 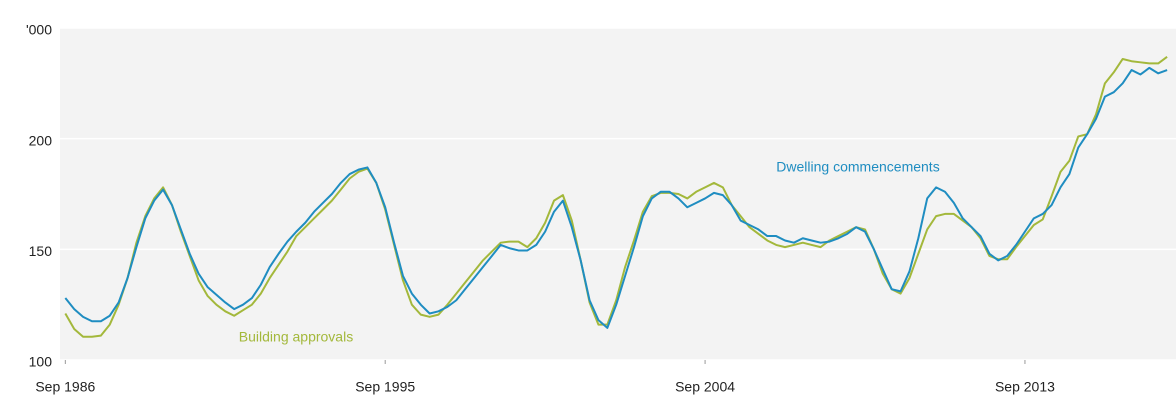 I want to click on x-tick-label: Sep 2013, so click(x=1025, y=387).